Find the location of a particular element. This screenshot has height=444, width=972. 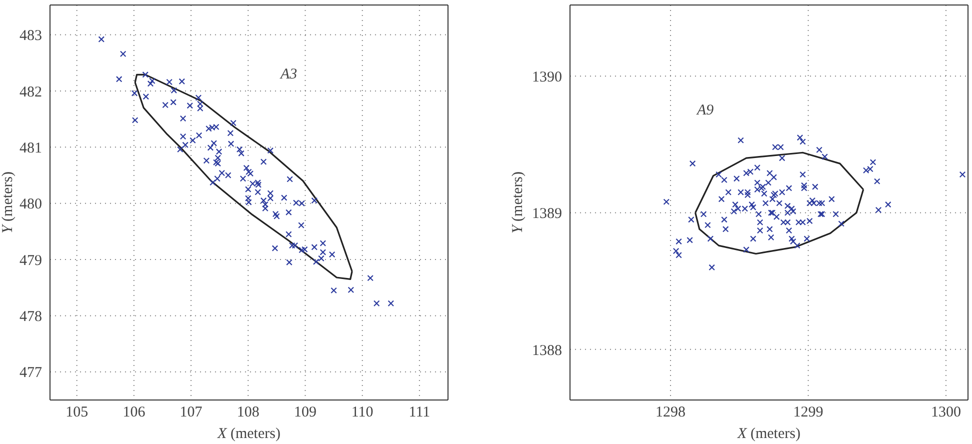

x-tick-label: 108 is located at coordinates (248, 412).